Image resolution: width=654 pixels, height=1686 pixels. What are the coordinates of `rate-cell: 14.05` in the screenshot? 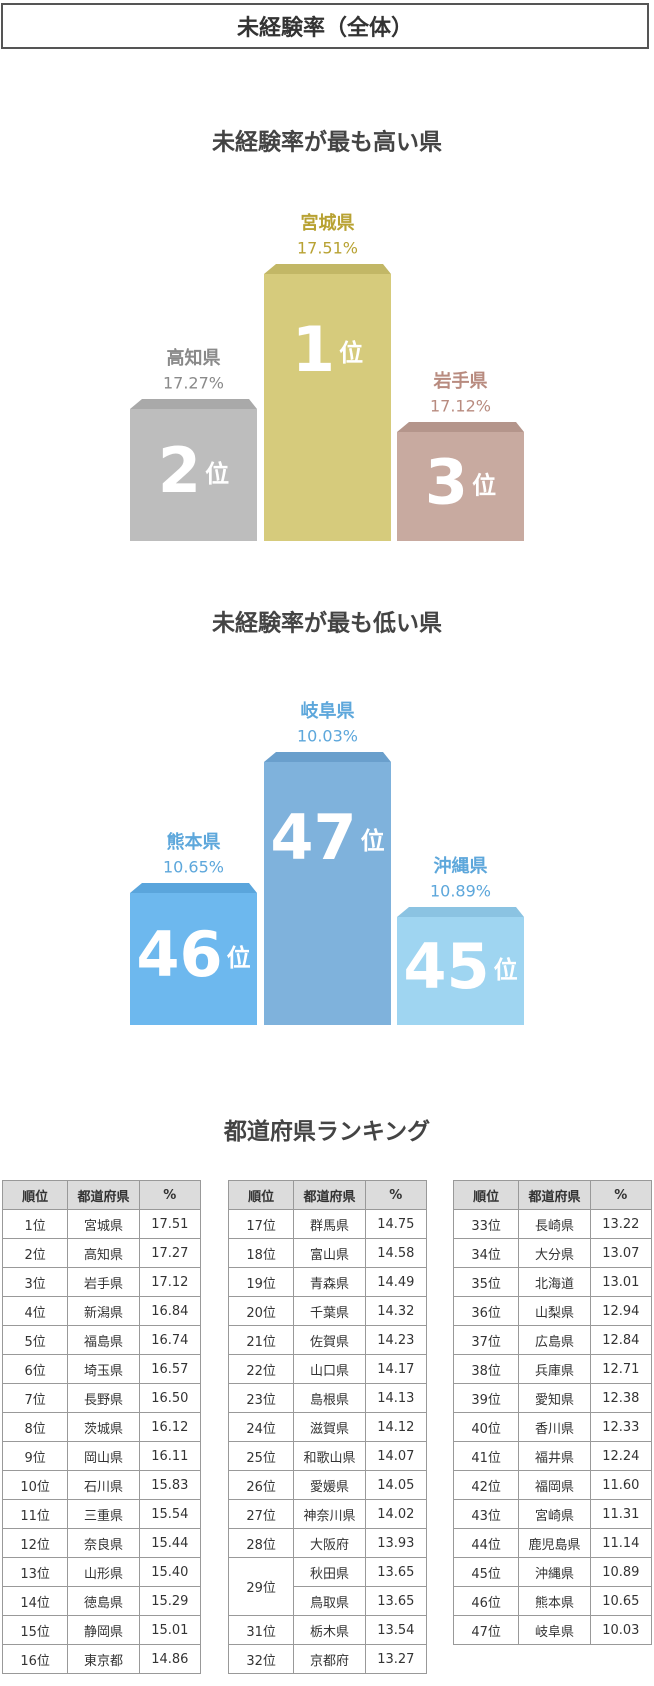 It's located at (396, 1485).